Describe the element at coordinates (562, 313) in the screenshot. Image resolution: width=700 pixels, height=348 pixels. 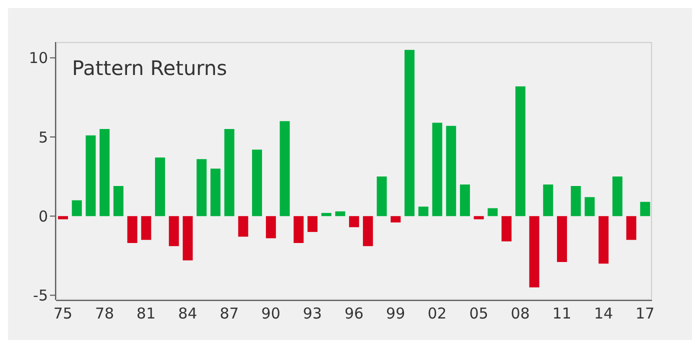
I see `x-tick-label: 11` at that location.